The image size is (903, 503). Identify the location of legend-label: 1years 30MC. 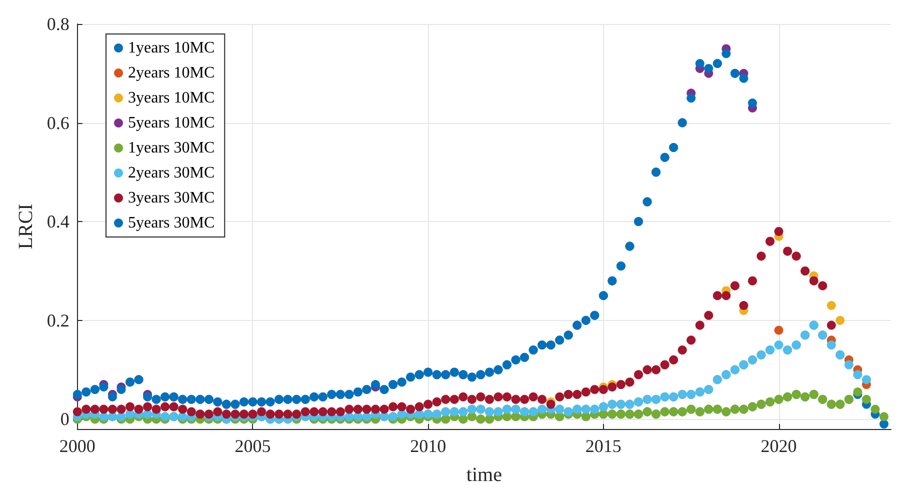
(171, 148).